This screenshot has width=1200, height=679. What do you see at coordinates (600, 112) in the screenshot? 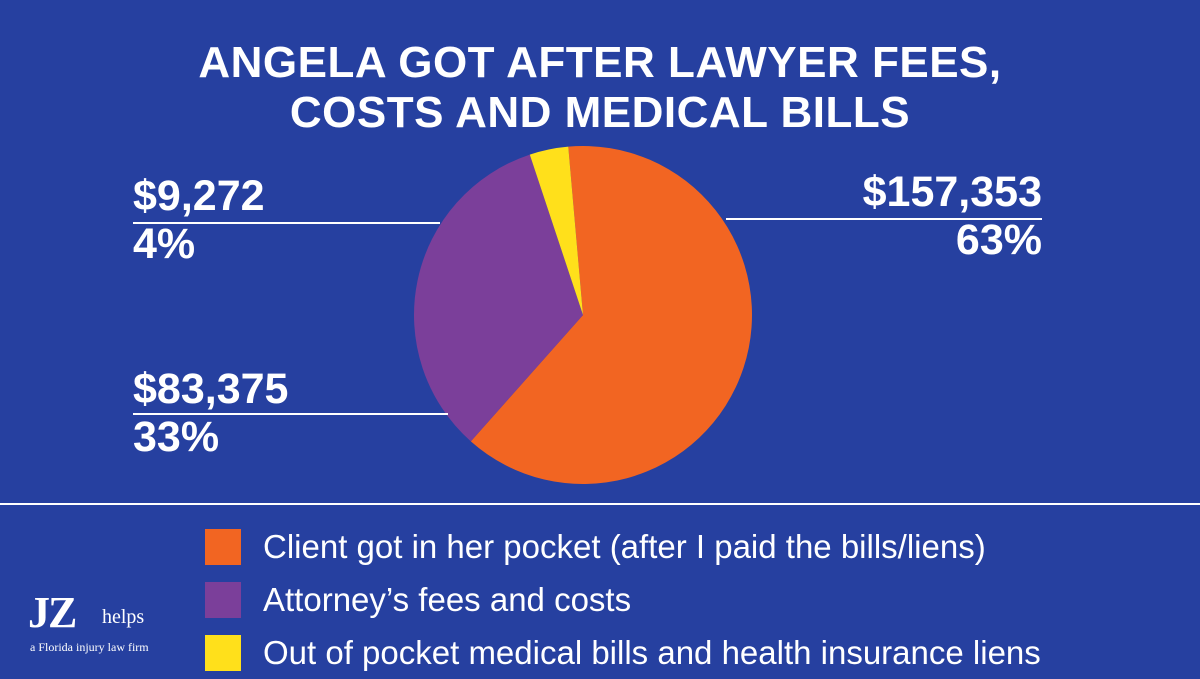
I see `chart-title-line-2: COSTS AND MEDICAL BILLS` at bounding box center [600, 112].